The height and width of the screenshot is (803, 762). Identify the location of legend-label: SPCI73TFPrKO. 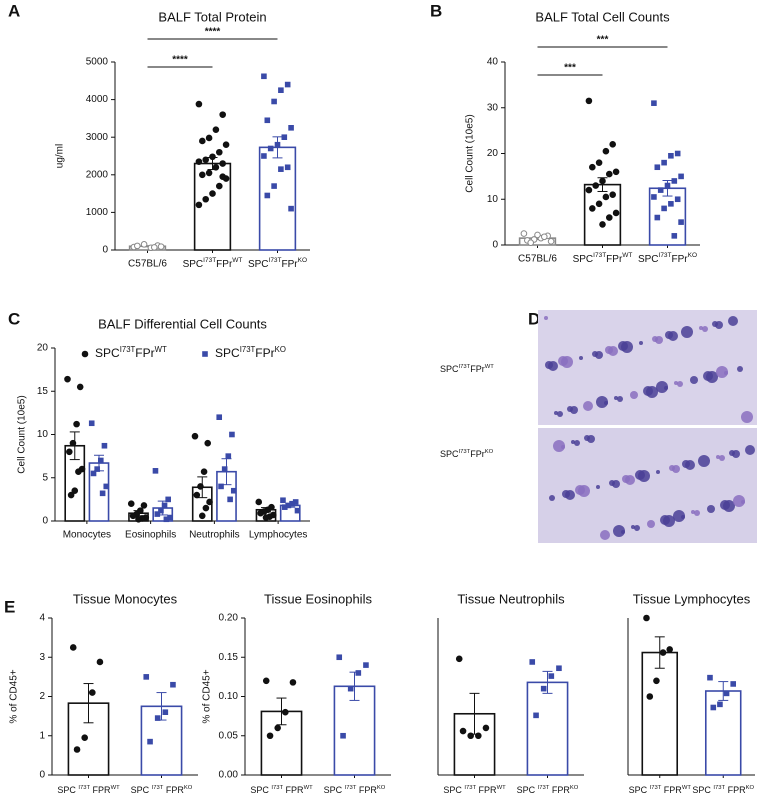
(250, 352).